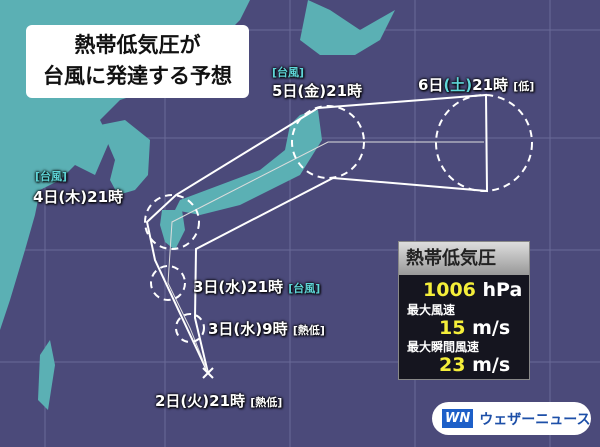 Image resolution: width=600 pixels, height=447 pixels. I want to click on max-gust-unit: m/s, so click(491, 365).